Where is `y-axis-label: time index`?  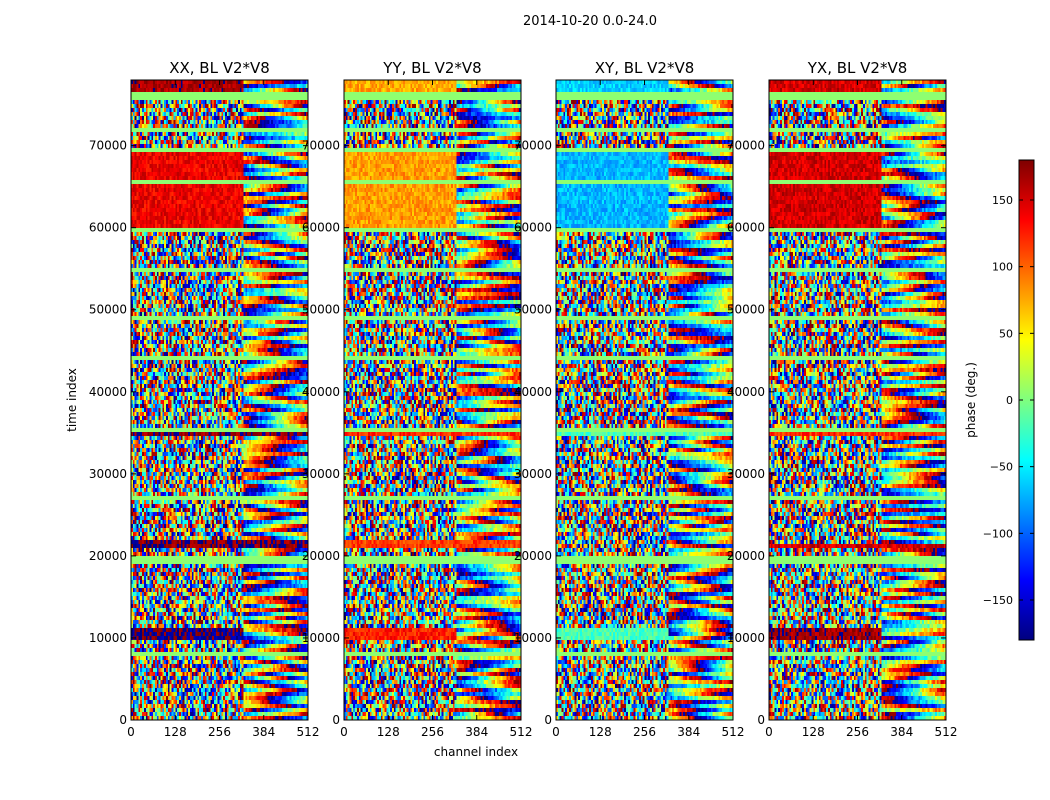 y-axis-label: time index is located at coordinates (72, 400).